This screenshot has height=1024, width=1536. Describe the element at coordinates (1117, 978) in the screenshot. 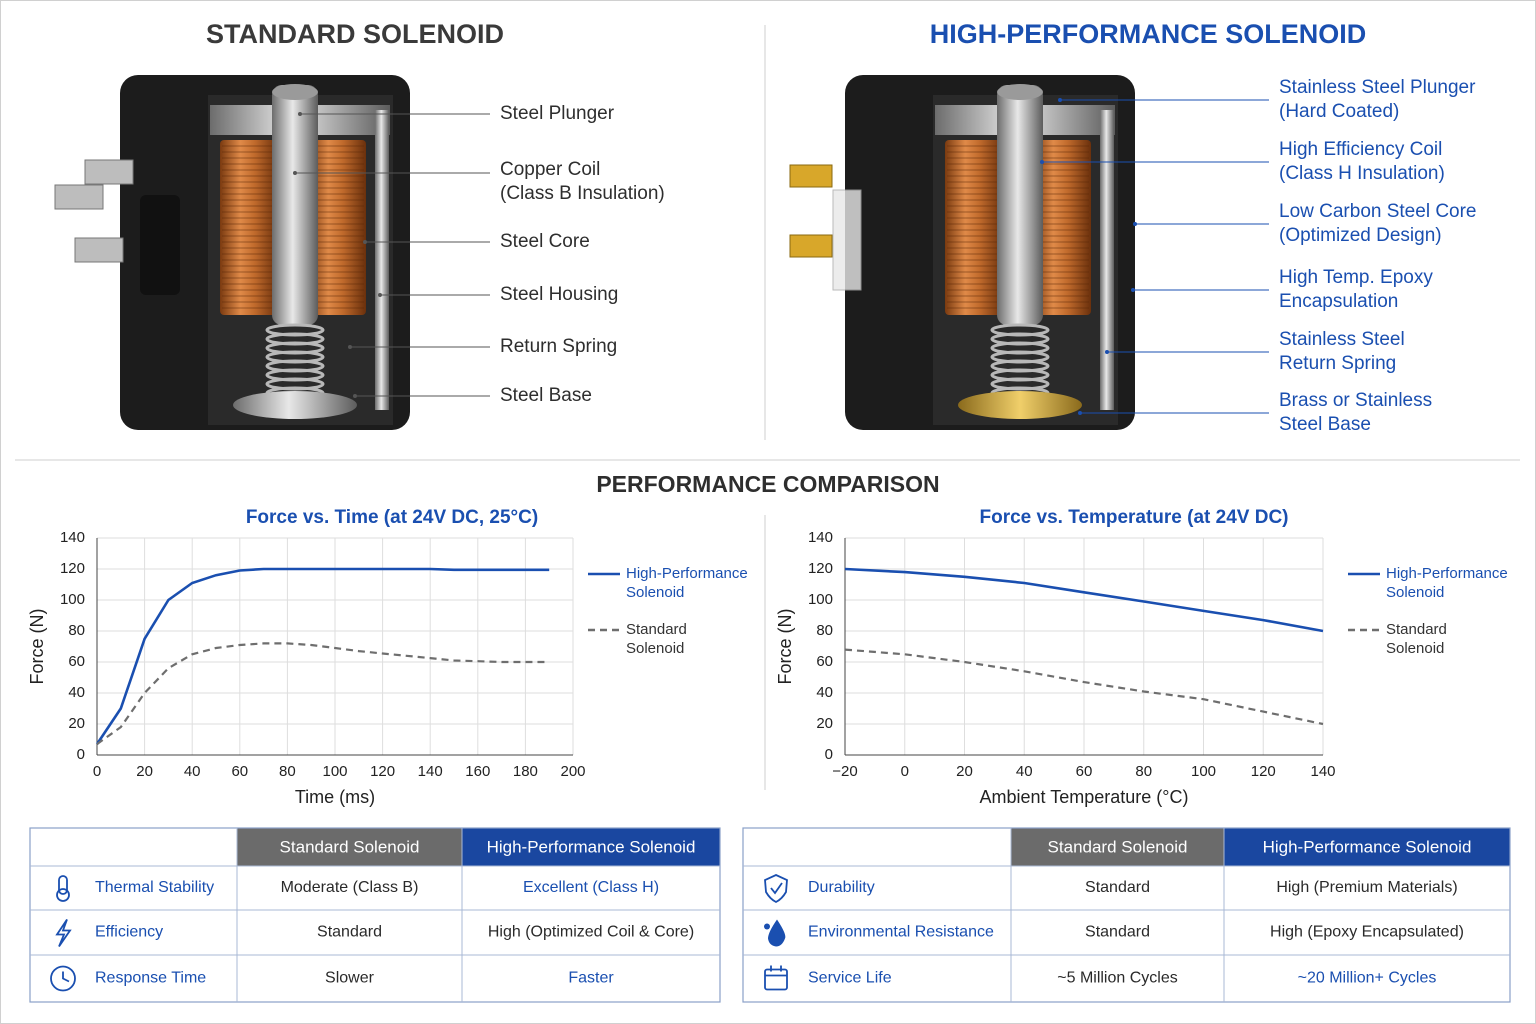

I see `table-cell: ~5 Million Cycles` at that location.